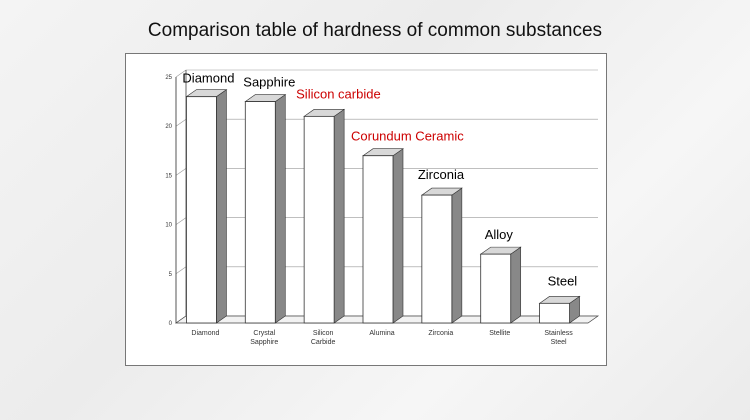 Image resolution: width=750 pixels, height=420 pixels. Describe the element at coordinates (269, 82) in the screenshot. I see `bar-annotation-label: Sapphire` at that location.